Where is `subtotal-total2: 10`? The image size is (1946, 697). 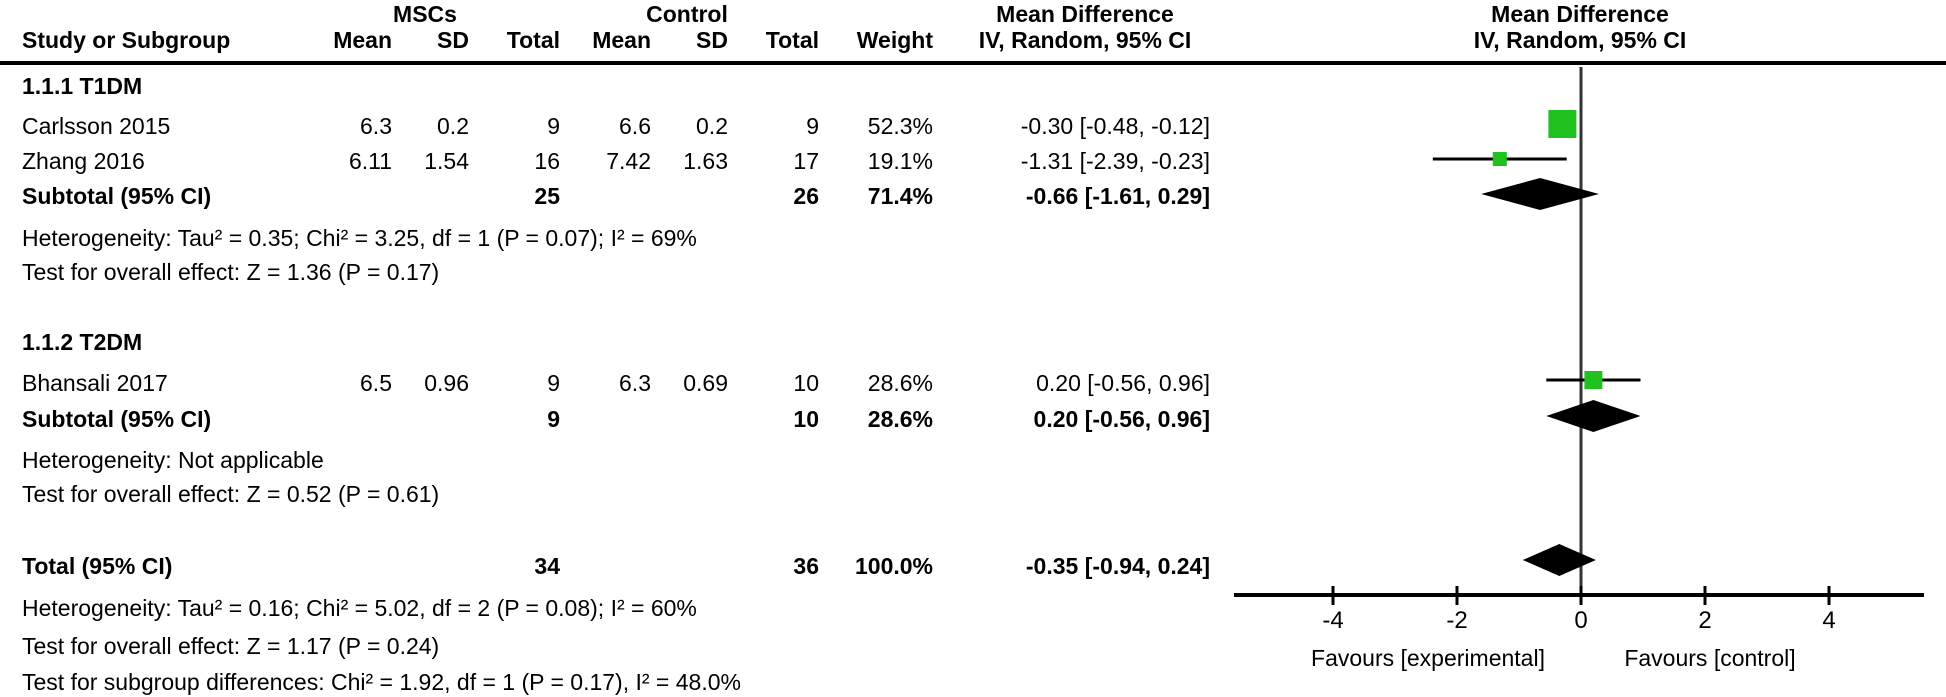
subtotal-total2: 10 is located at coordinates (806, 419).